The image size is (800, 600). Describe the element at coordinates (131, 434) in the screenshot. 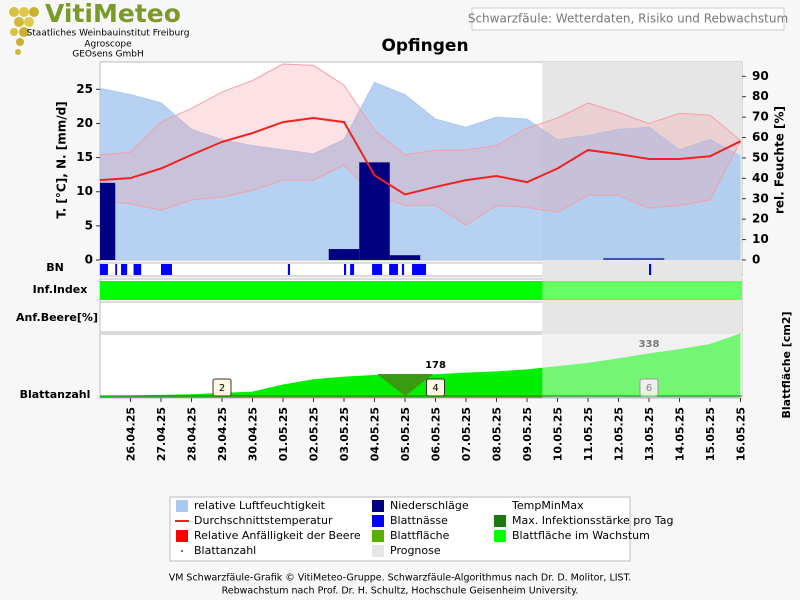

I see `x-tick-label: 26.04.25` at that location.